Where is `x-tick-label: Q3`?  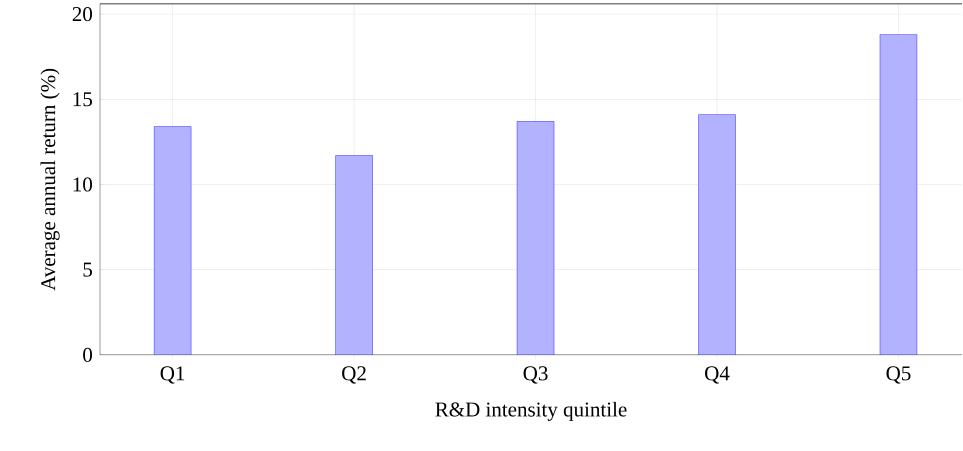 x-tick-label: Q3 is located at coordinates (536, 375).